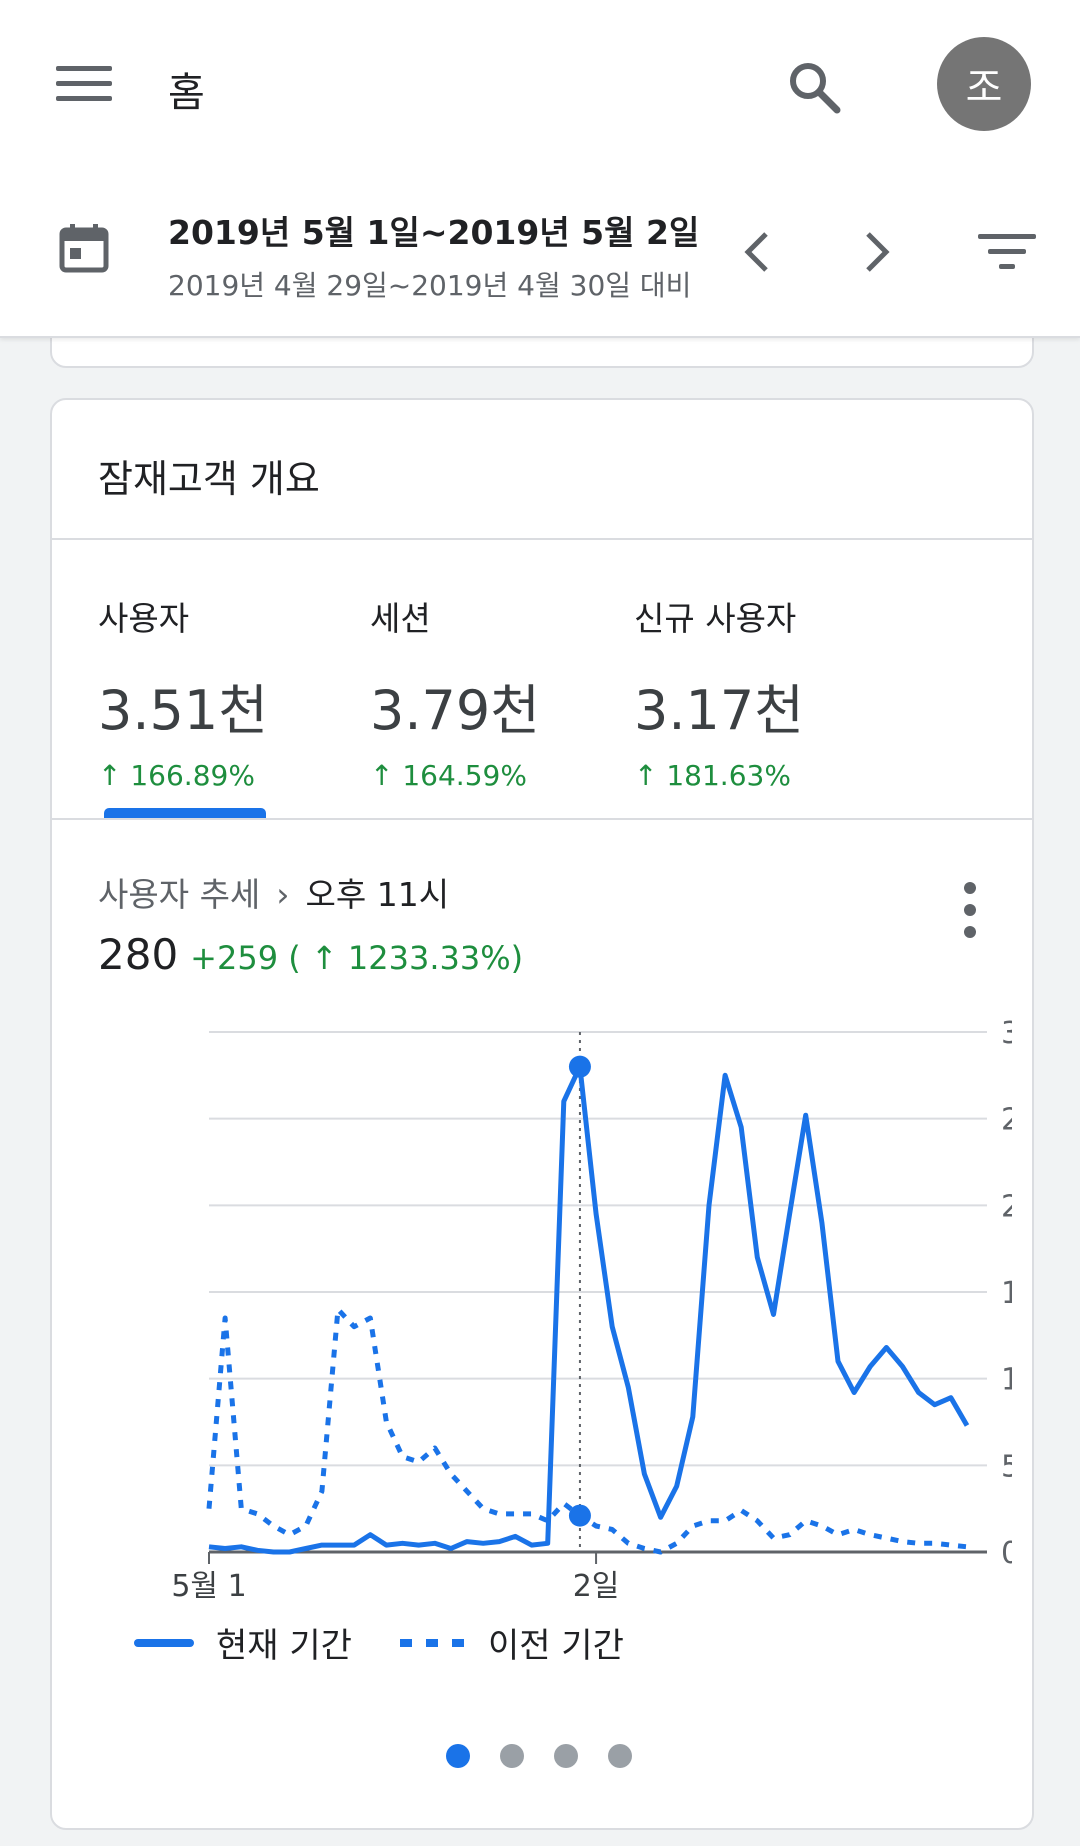 The width and height of the screenshot is (1080, 1846). Describe the element at coordinates (183, 710) in the screenshot. I see `metric-value: 3.51천` at that location.